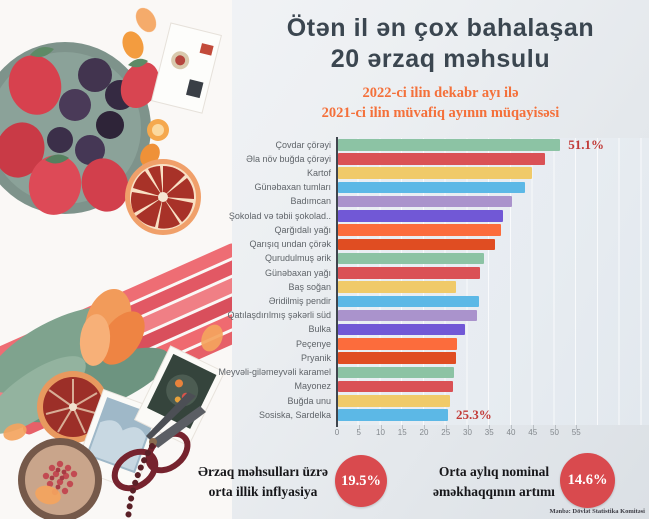 This screenshot has height=519, width=649. Describe the element at coordinates (279, 315) in the screenshot. I see `bar-label: Qatılaşdırılmış şəkərli süd` at that location.